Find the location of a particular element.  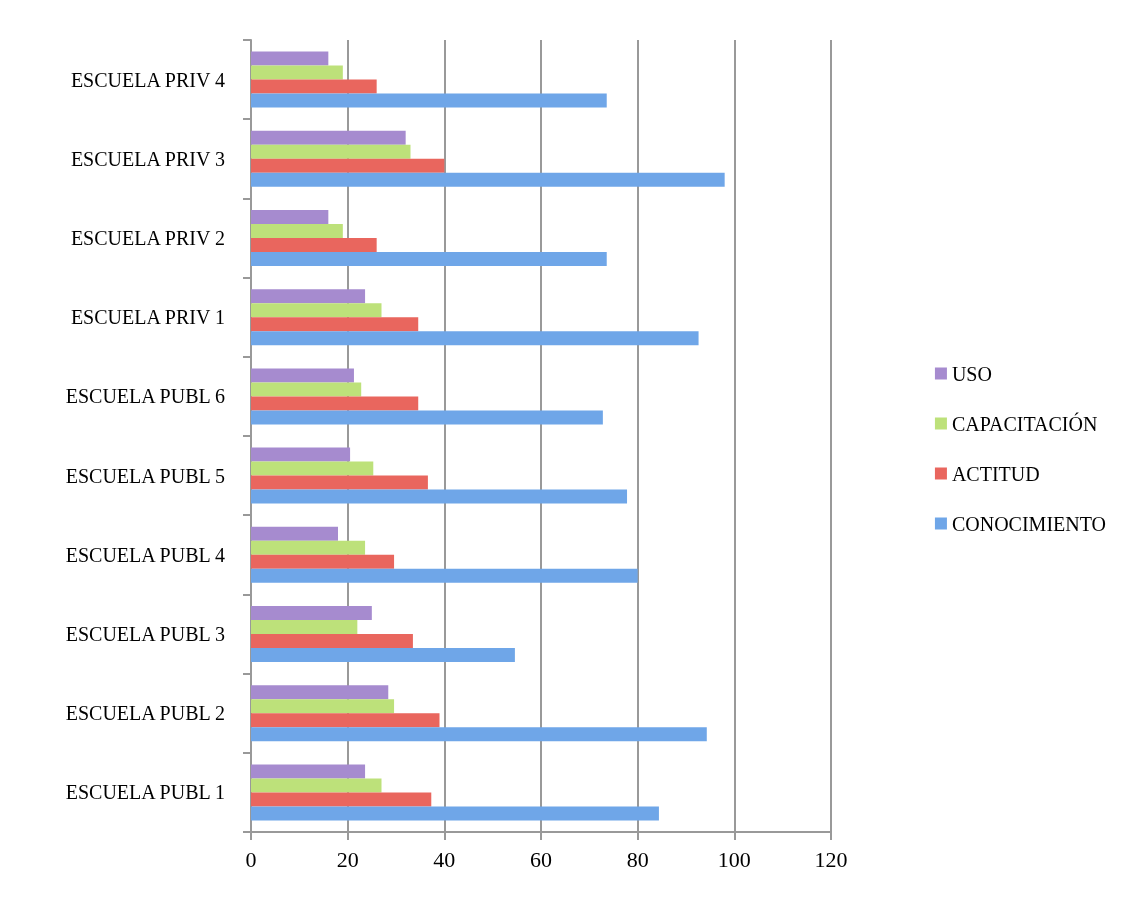

x-tick-label: 20 is located at coordinates (347, 859).